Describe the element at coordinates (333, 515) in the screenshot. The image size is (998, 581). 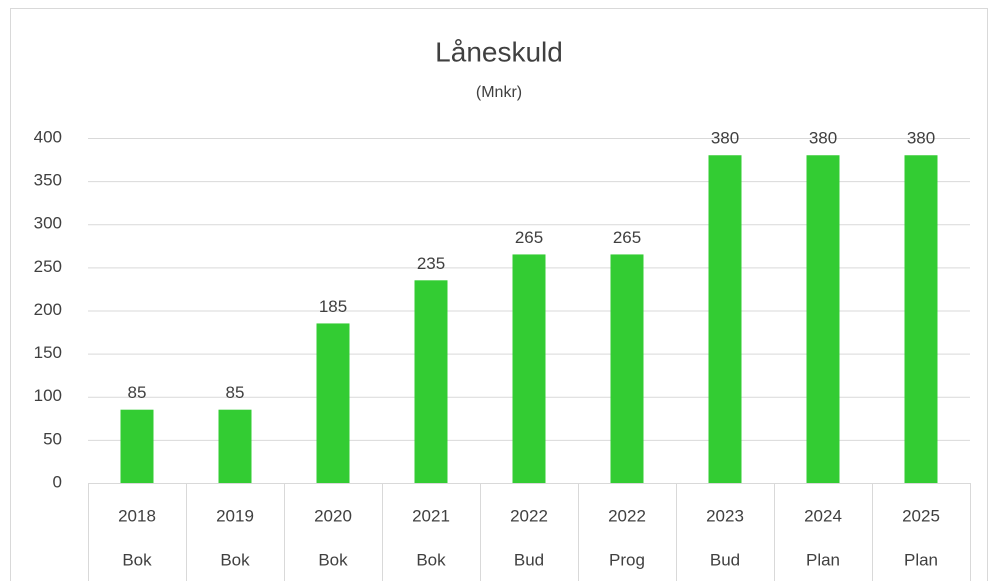
I see `x-tick-label: 2020` at that location.